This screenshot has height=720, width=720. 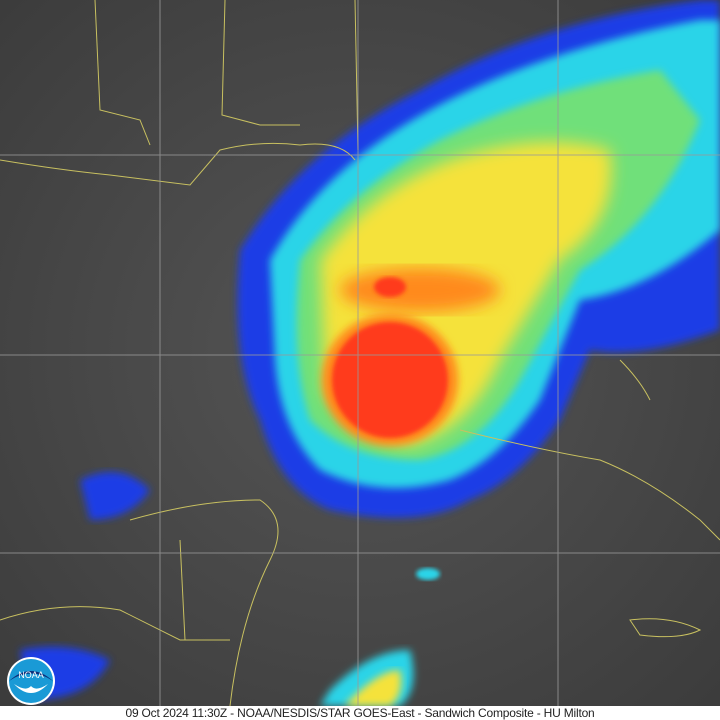 I want to click on hurricane-core, so click(x=390, y=380).